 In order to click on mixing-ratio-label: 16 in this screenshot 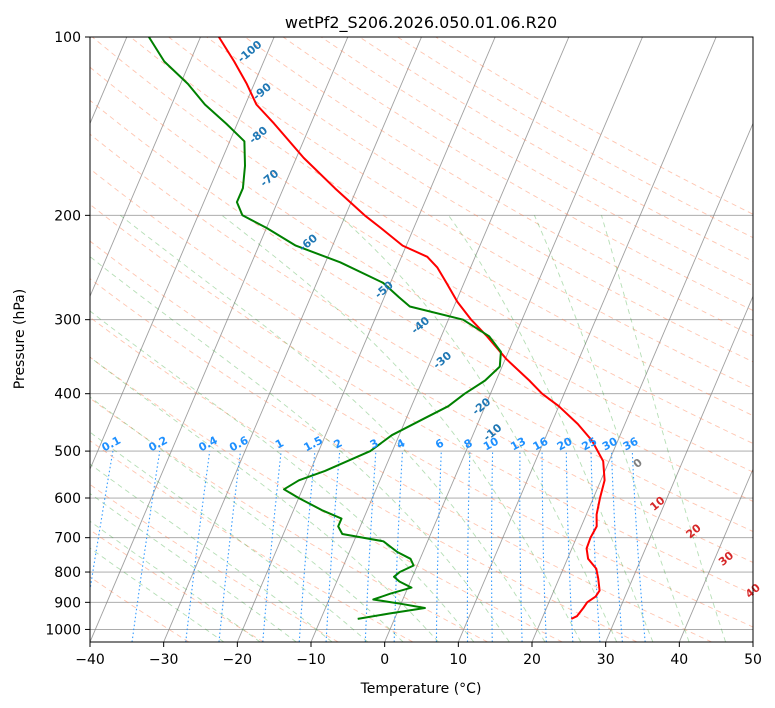, I will do `click(541, 444)`.